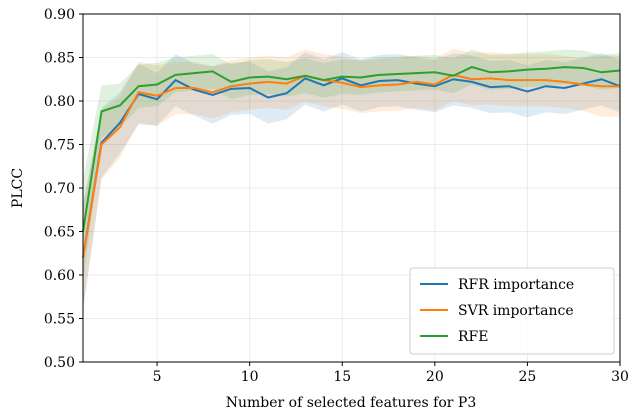  What do you see at coordinates (527, 377) in the screenshot?
I see `x-tick-label: 25` at bounding box center [527, 377].